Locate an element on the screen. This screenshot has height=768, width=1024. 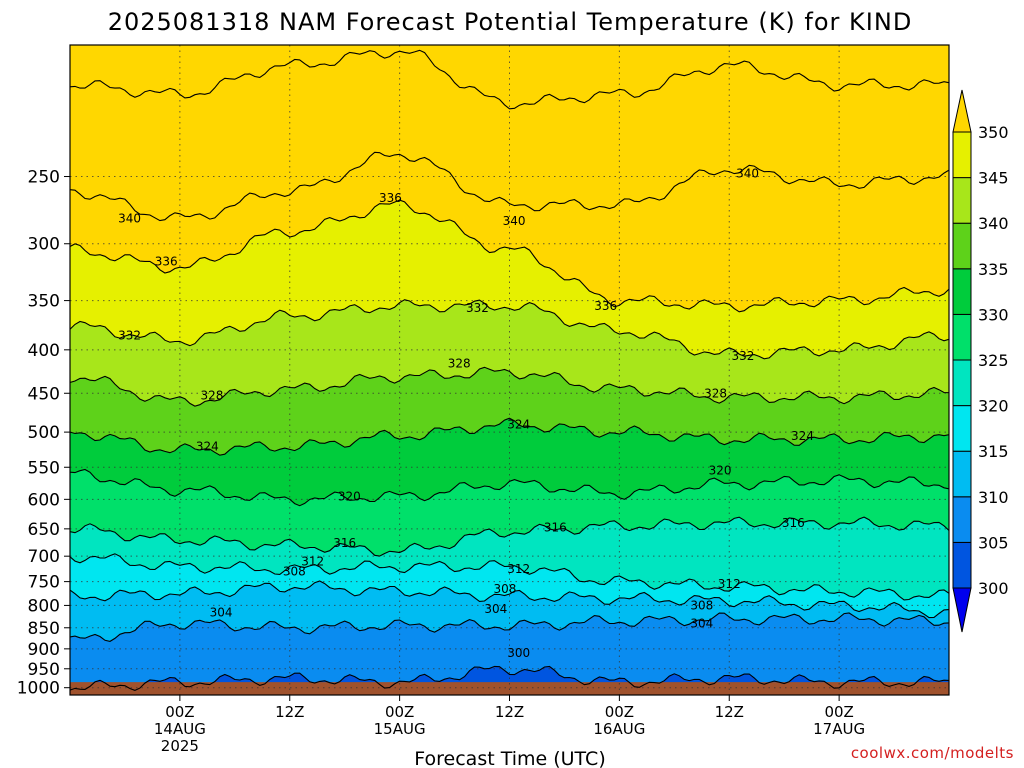
x-tick-label: 14AUG is located at coordinates (180, 729).